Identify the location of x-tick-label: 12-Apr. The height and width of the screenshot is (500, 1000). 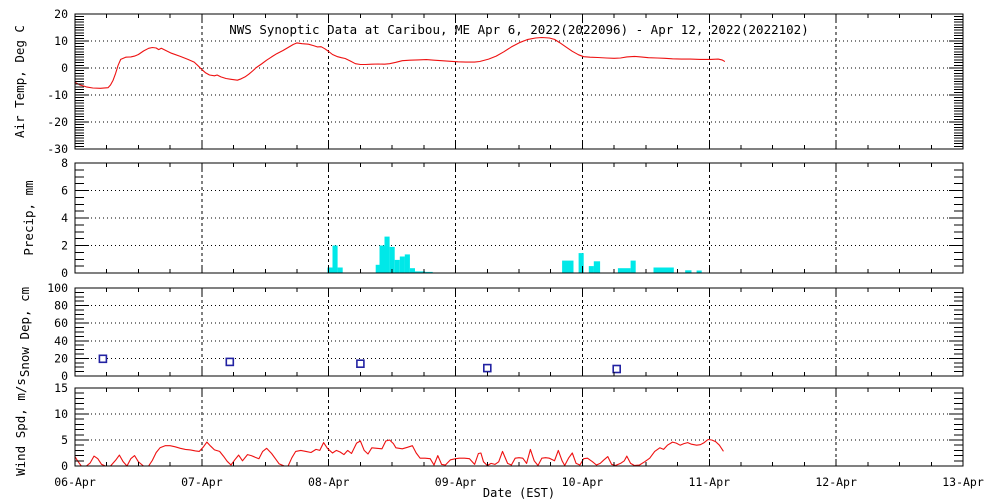
(836, 482).